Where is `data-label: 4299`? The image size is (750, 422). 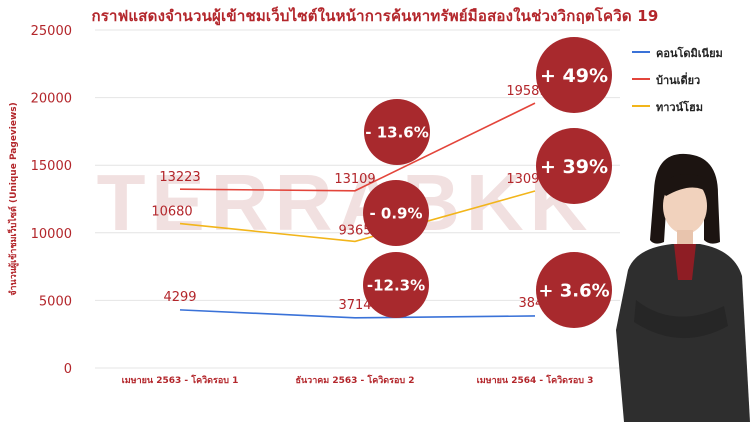 data-label: 4299 is located at coordinates (179, 297).